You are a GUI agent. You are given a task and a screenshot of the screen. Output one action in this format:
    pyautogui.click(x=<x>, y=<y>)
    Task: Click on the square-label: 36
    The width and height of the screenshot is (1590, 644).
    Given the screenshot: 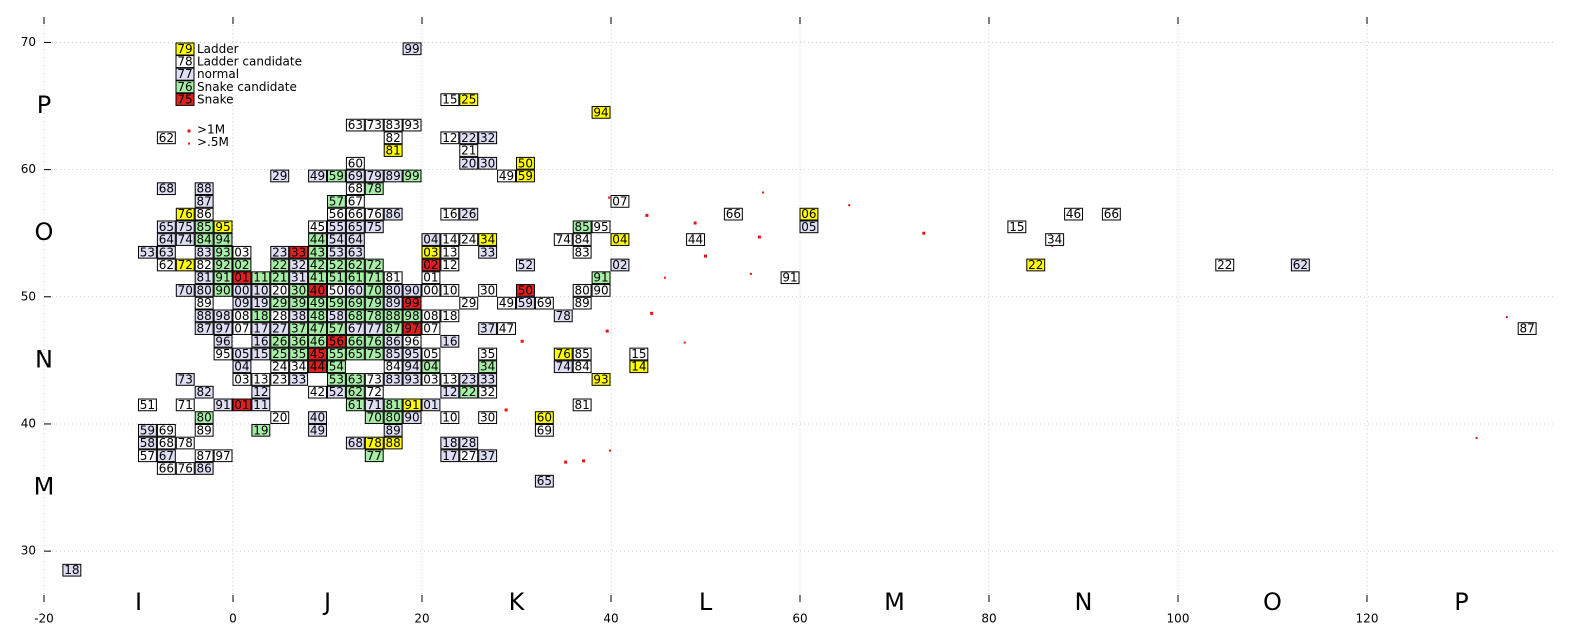 What is the action you would take?
    pyautogui.click(x=298, y=341)
    